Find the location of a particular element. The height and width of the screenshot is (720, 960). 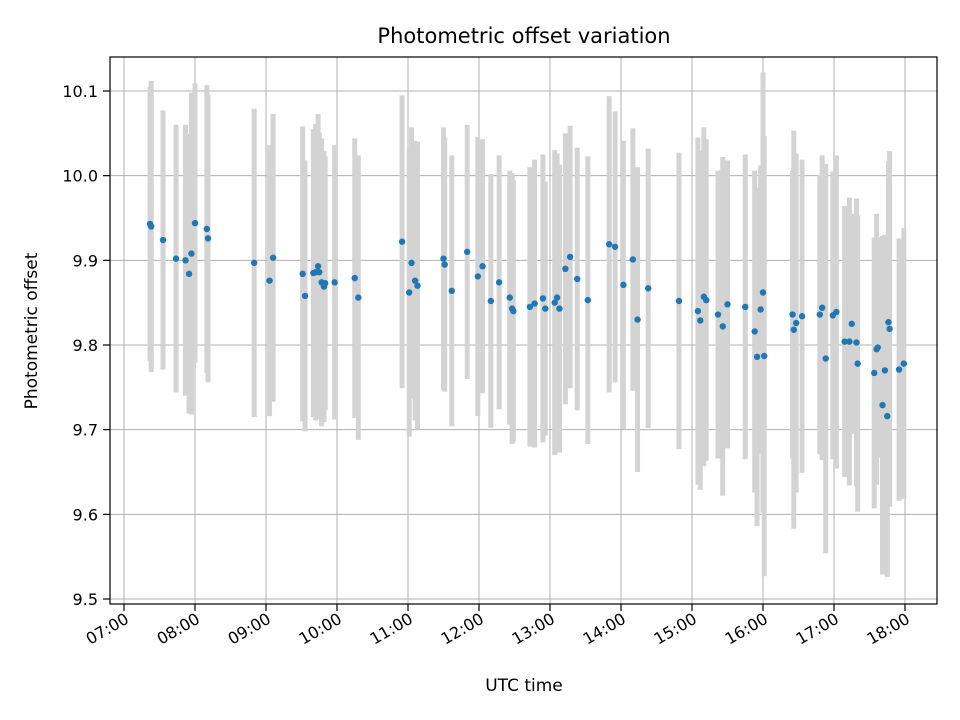

x-tick-label: 17:00 is located at coordinates (817, 629).